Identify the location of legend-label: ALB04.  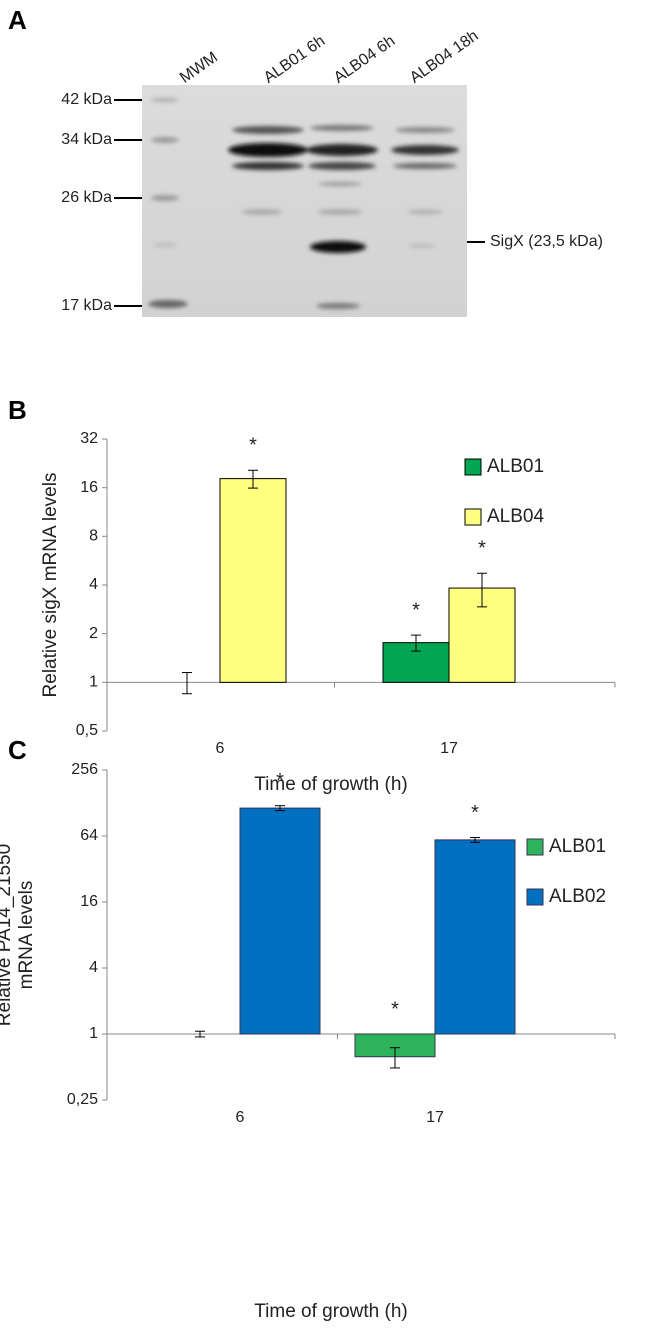
(515, 516).